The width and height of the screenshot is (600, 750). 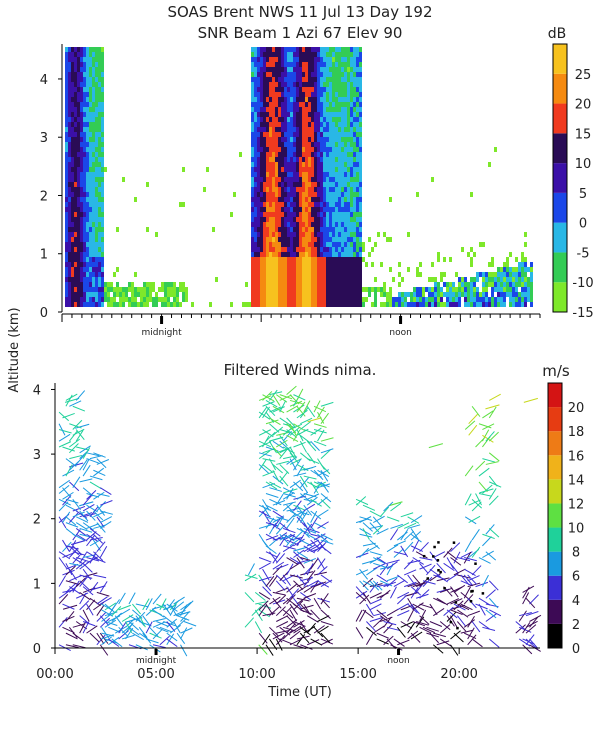 What do you see at coordinates (37, 390) in the screenshot?
I see `wind-y-tick-label: 4` at bounding box center [37, 390].